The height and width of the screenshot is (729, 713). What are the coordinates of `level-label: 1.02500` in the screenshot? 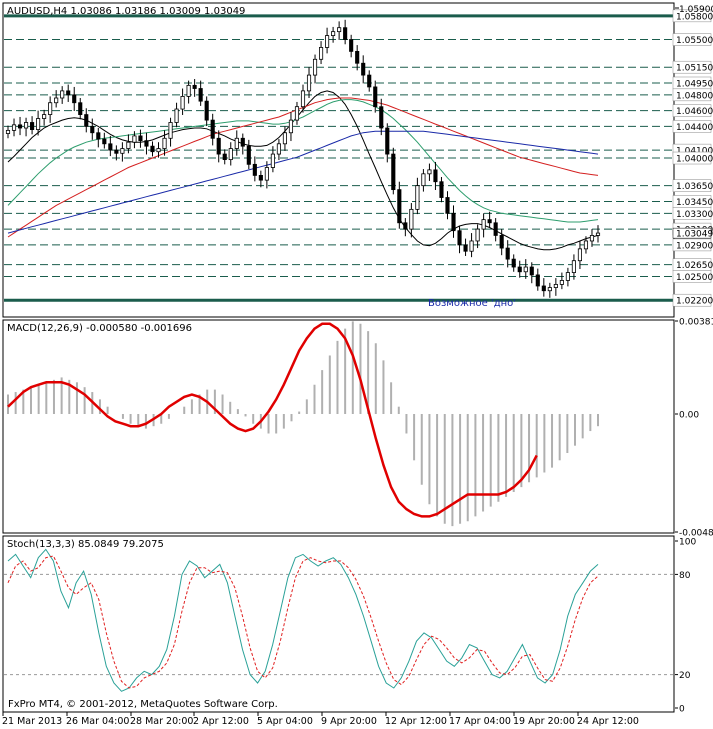 It's located at (694, 278).